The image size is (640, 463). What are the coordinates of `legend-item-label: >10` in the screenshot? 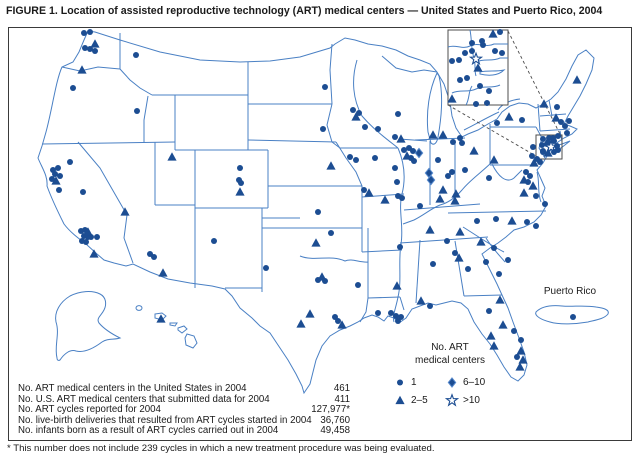 It's located at (471, 400).